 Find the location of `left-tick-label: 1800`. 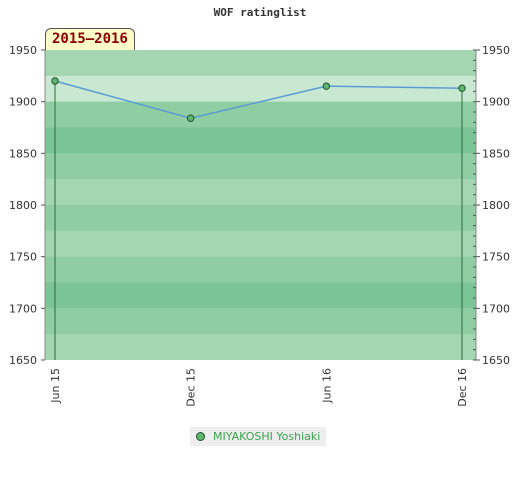

left-tick-label: 1800 is located at coordinates (23, 205).